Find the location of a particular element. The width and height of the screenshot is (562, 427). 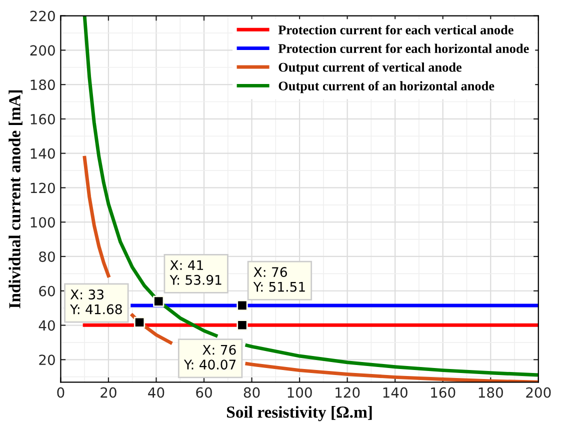

x-tick-label: 100 is located at coordinates (300, 392).